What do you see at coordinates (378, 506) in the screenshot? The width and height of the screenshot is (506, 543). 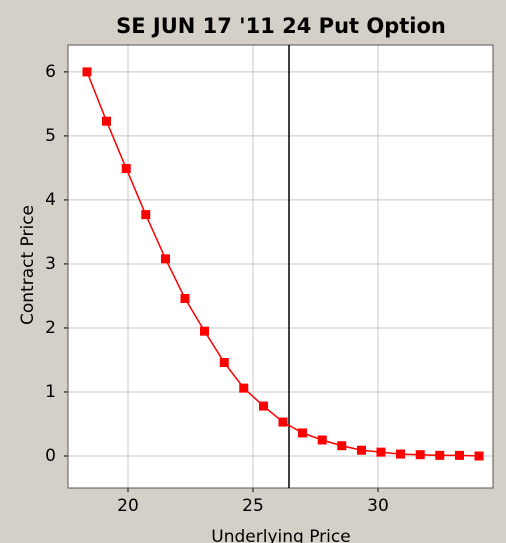 I see `x-tick-label: 30` at bounding box center [378, 506].